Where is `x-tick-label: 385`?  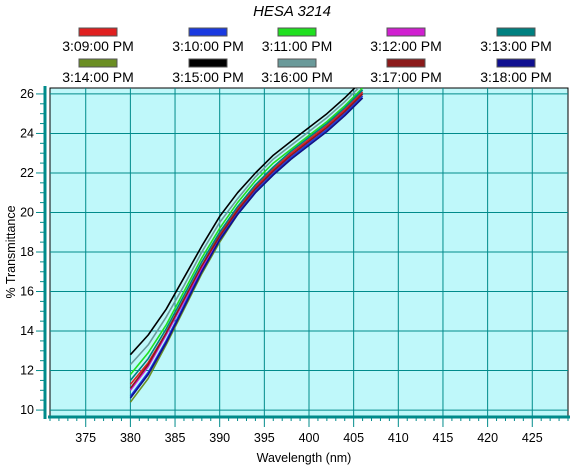
x-tick-label: 385 is located at coordinates (175, 438).